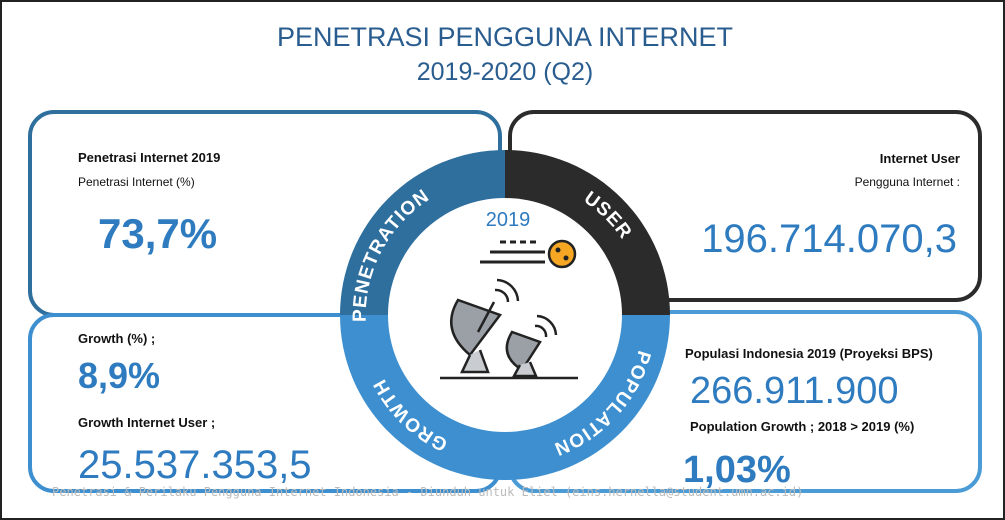 The height and width of the screenshot is (520, 1005). What do you see at coordinates (116, 338) in the screenshot?
I see `label: Growth (%) ;` at bounding box center [116, 338].